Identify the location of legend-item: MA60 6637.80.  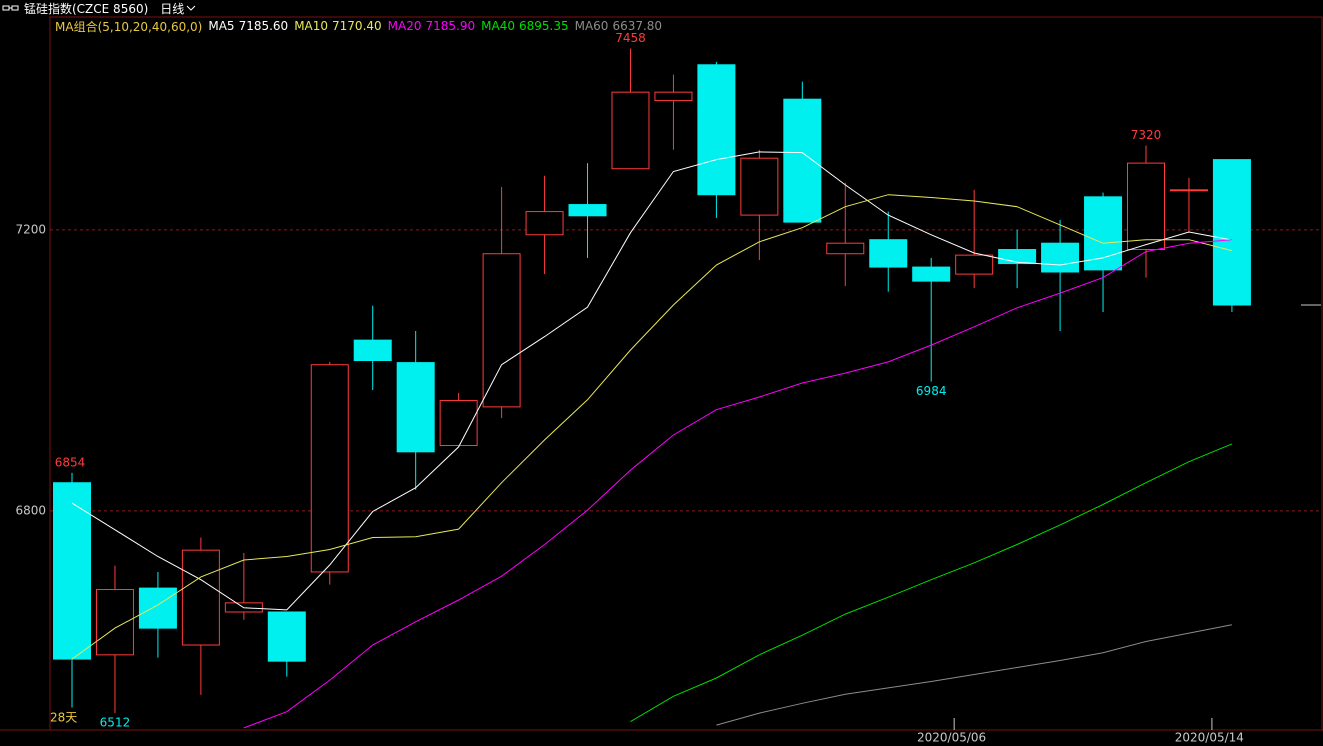
(618, 26).